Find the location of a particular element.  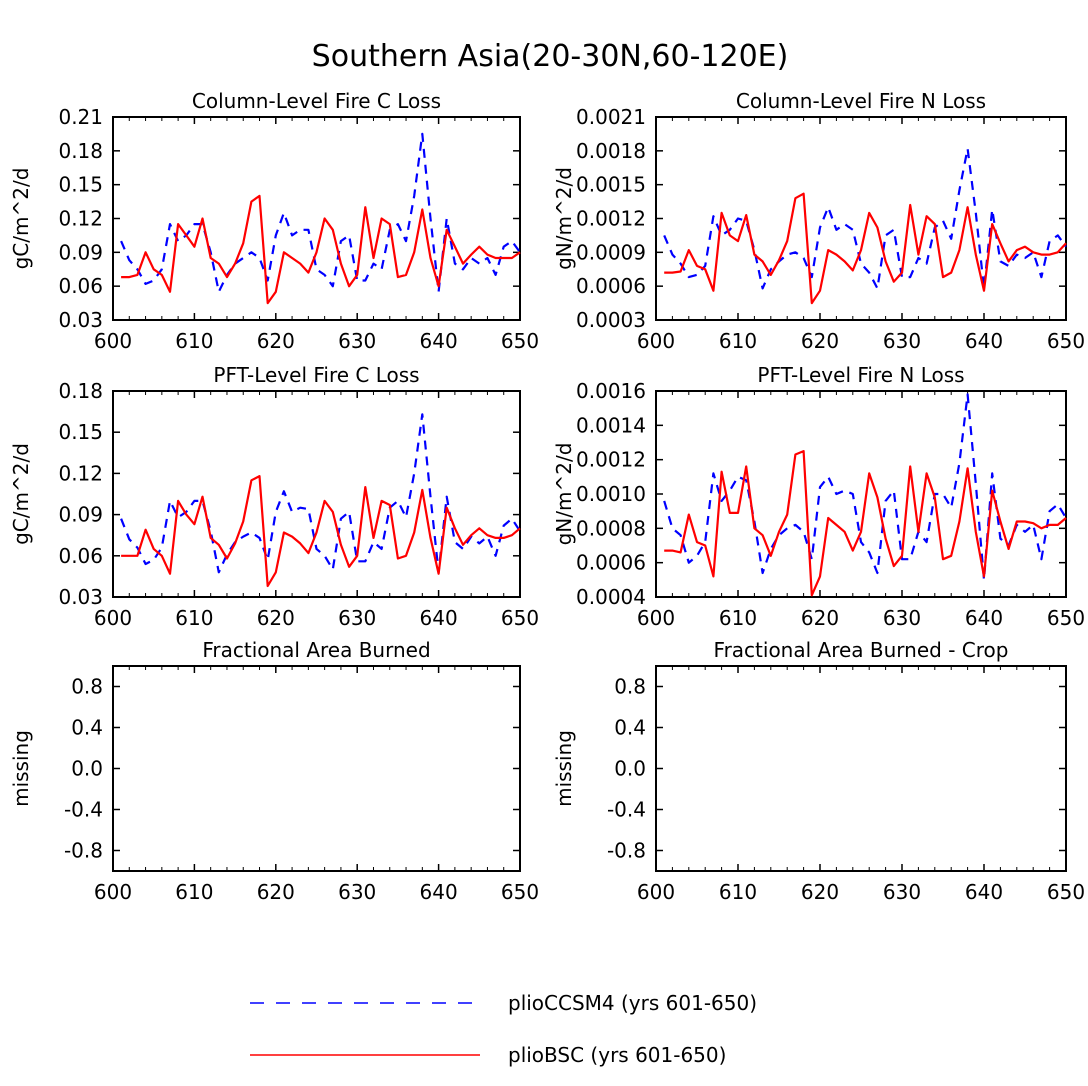

panel-title: PFT-Level Fire C Loss is located at coordinates (316, 375).